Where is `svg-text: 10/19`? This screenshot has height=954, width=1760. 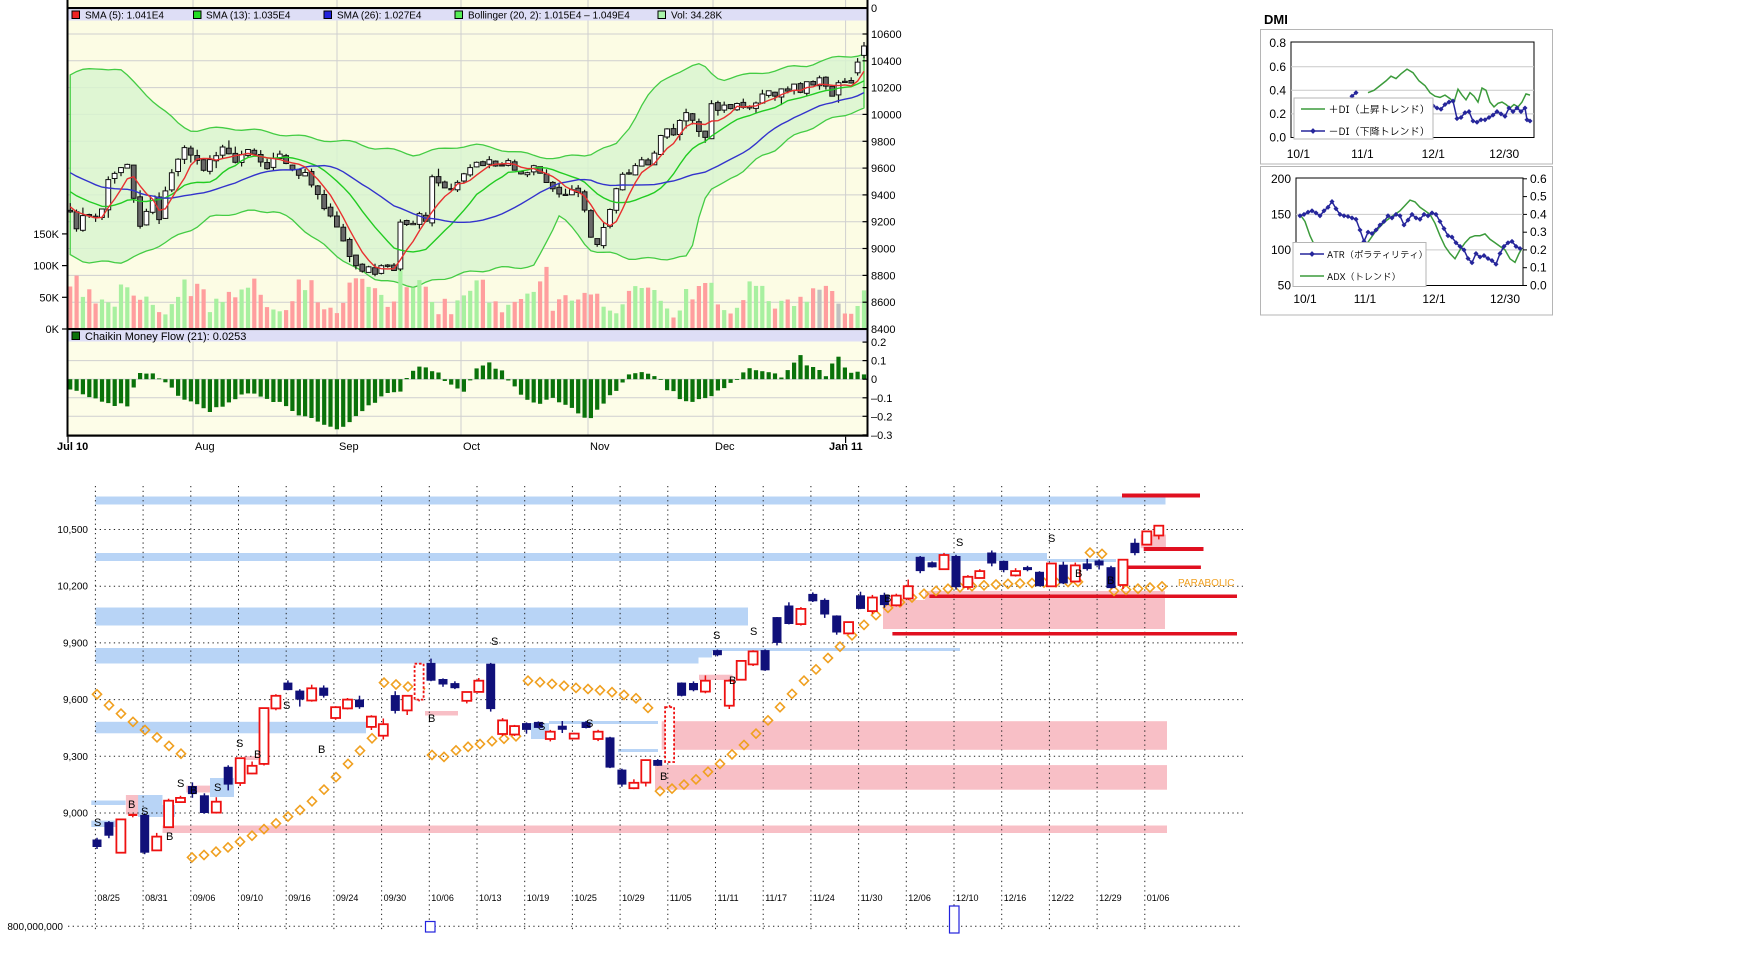
svg-text: 10/19 is located at coordinates (538, 898).